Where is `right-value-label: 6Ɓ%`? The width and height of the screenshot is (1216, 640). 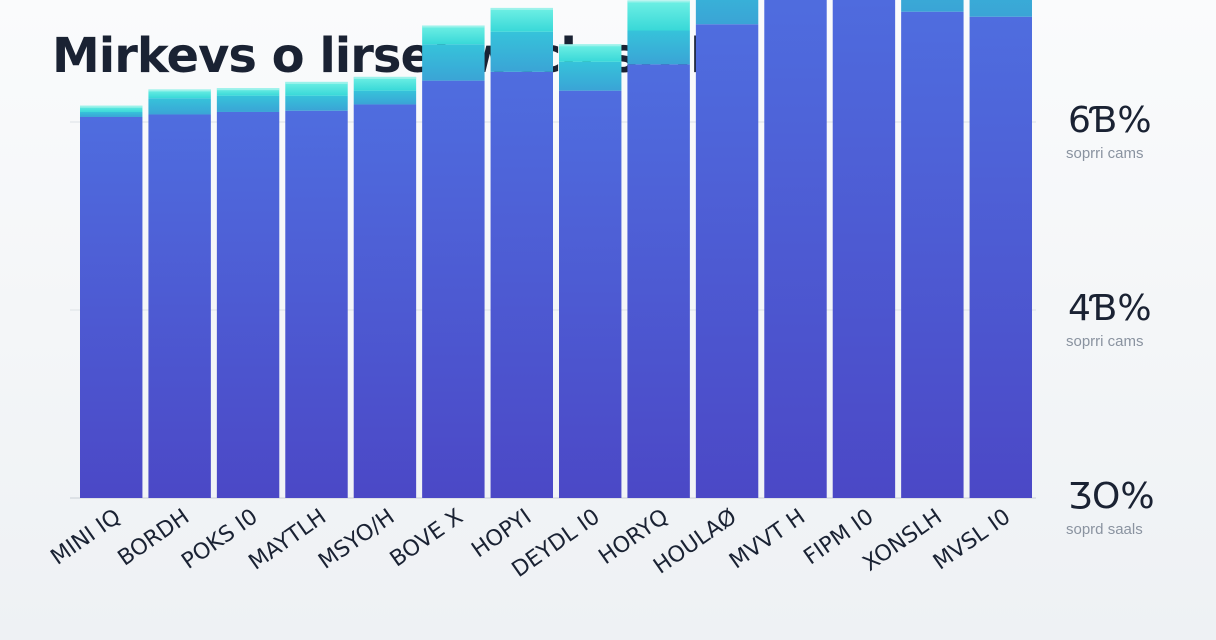
right-value-label: 6Ɓ% is located at coordinates (1110, 120).